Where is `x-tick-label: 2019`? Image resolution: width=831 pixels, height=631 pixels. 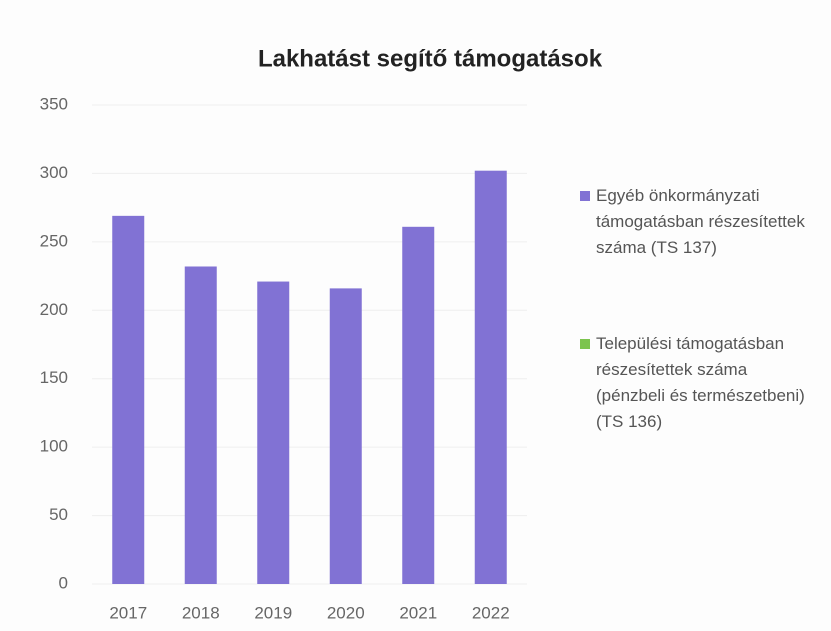 x-tick-label: 2019 is located at coordinates (273, 612).